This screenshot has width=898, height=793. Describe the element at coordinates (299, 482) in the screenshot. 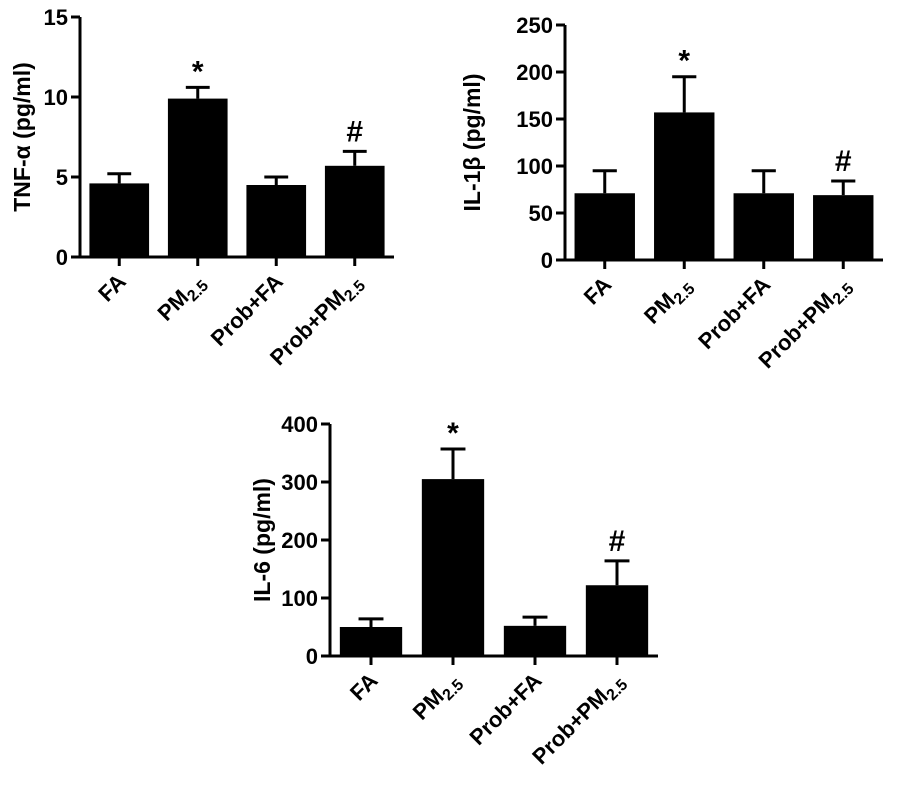

I see `y-tick-label: 300` at that location.